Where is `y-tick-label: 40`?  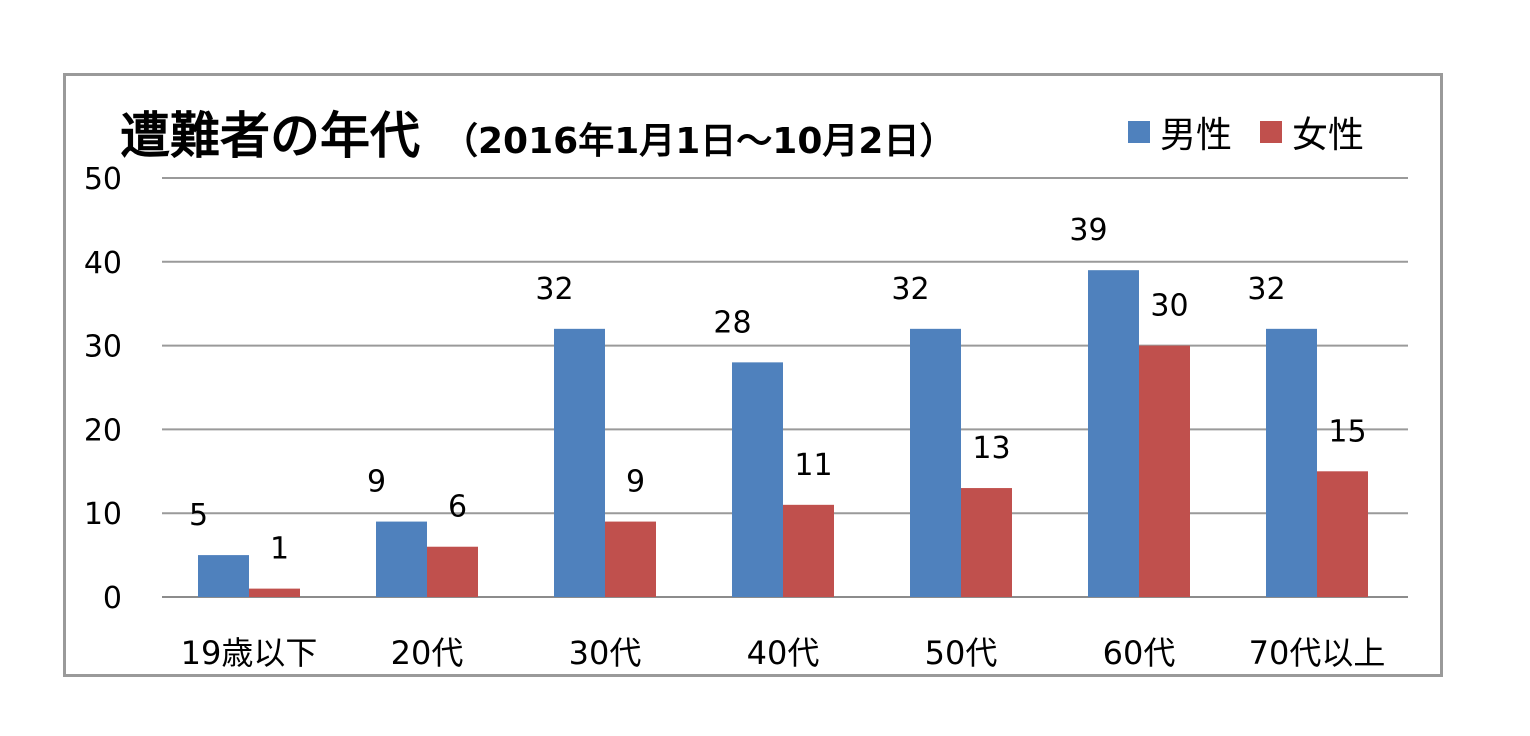
y-tick-label: 40 is located at coordinates (103, 263).